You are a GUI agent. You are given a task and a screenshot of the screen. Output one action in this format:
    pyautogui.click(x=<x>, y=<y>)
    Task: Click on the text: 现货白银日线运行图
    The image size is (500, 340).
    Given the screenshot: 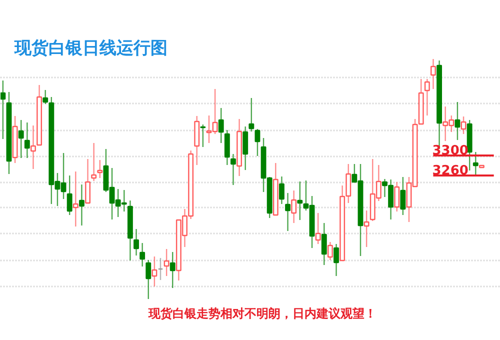 What is the action you would take?
    pyautogui.click(x=91, y=48)
    